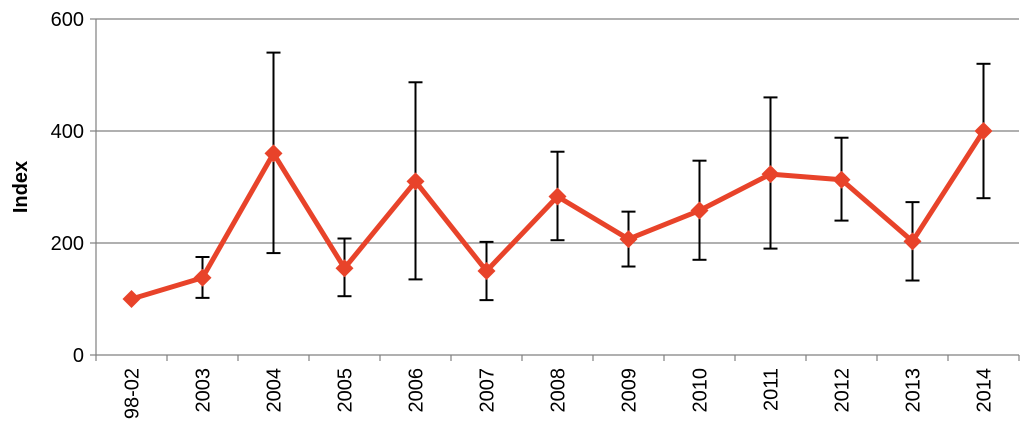  I want to click on x-tick-label: 2013, so click(914, 390).